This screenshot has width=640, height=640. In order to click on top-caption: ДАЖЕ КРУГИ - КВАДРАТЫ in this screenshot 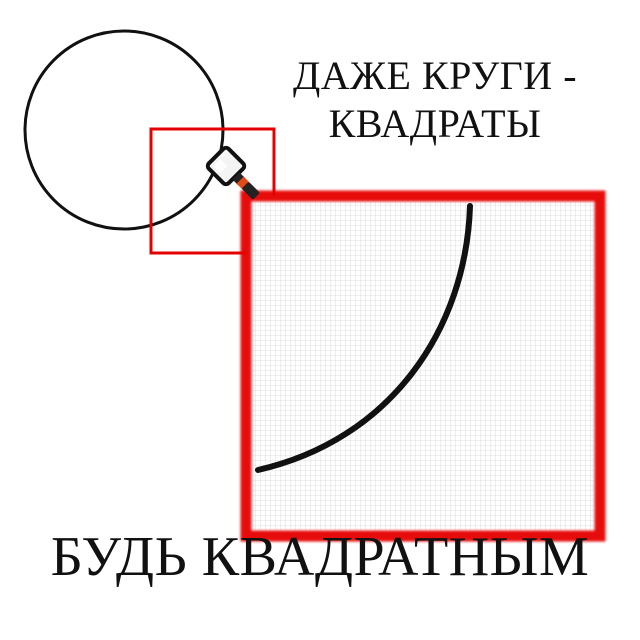, I will do `click(435, 100)`.